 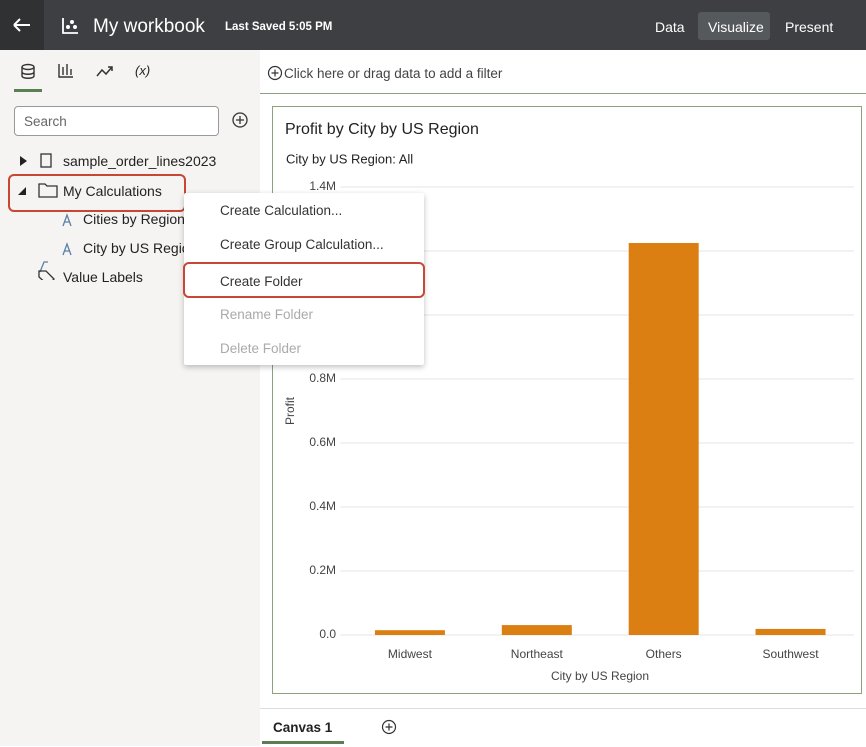 I want to click on y-tick-label: 0.8M, so click(x=322, y=378).